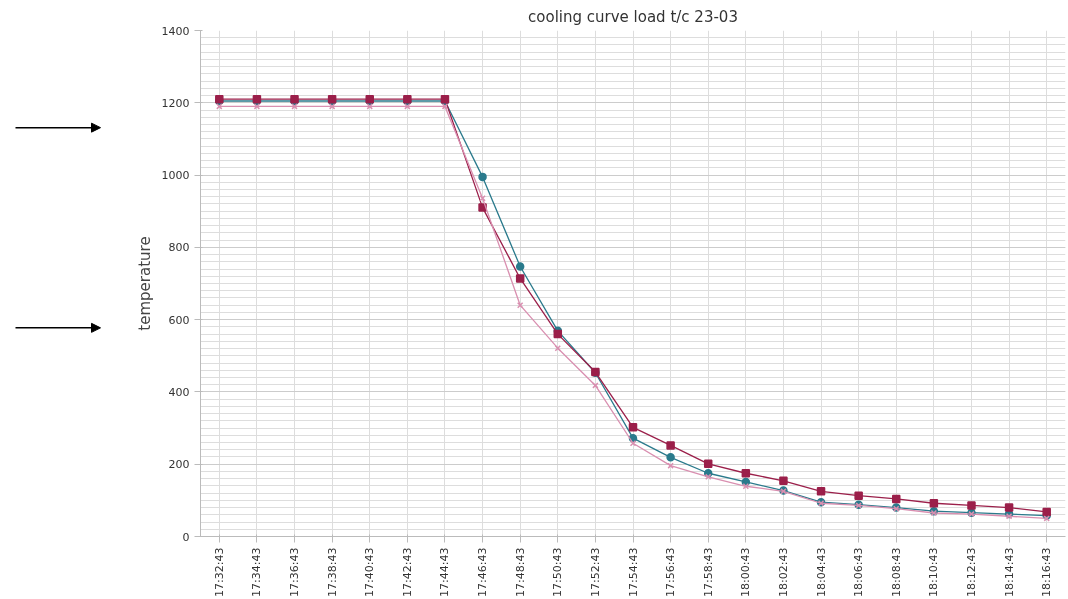 This screenshot has width=1068, height=599. What do you see at coordinates (186, 537) in the screenshot?
I see `y-tick-label: 0` at bounding box center [186, 537].